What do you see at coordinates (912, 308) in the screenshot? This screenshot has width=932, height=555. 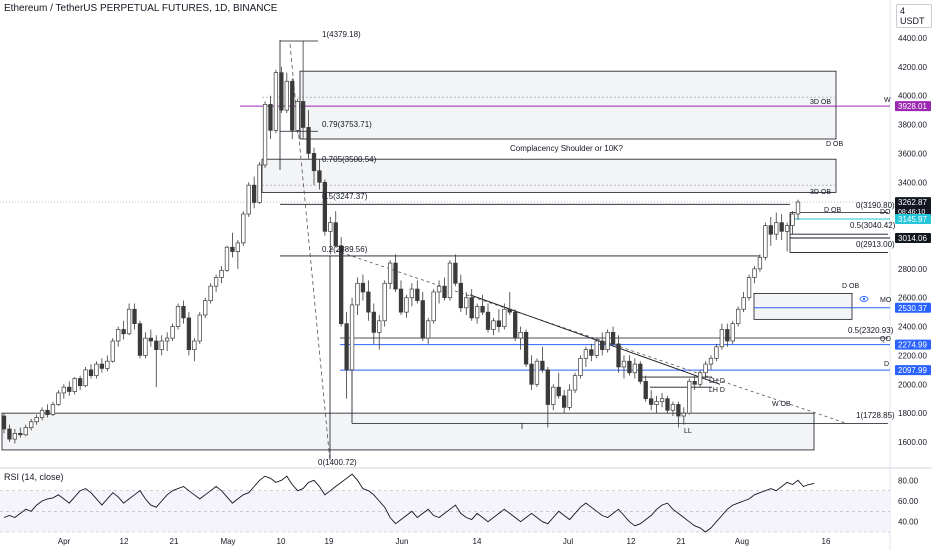 I see `price-tag-label: 2530.37` at bounding box center [912, 308].